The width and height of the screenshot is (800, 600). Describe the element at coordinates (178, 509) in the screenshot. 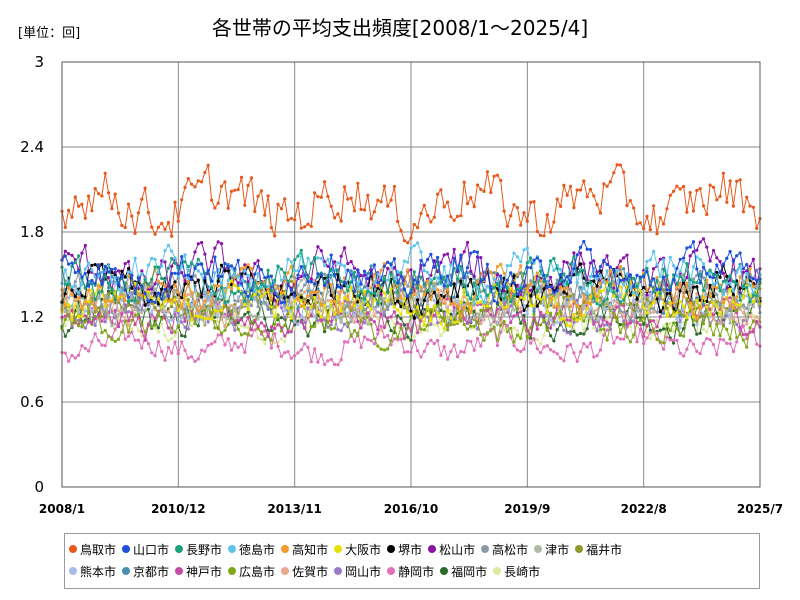

I see `x-tick-label: 2010/12` at that location.